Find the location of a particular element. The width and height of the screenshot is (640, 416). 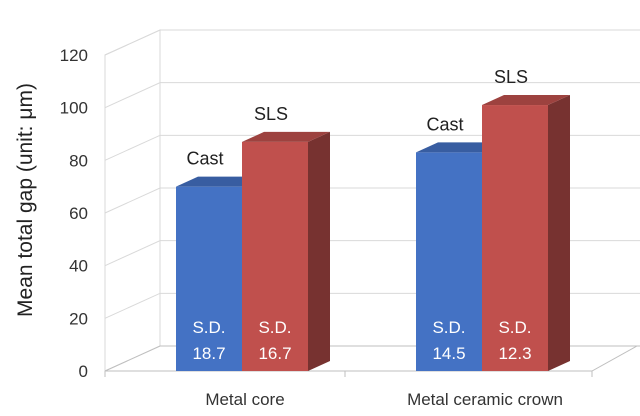

x-axis-ticks: Metal core Metal ceramic crown is located at coordinates (384, 399).